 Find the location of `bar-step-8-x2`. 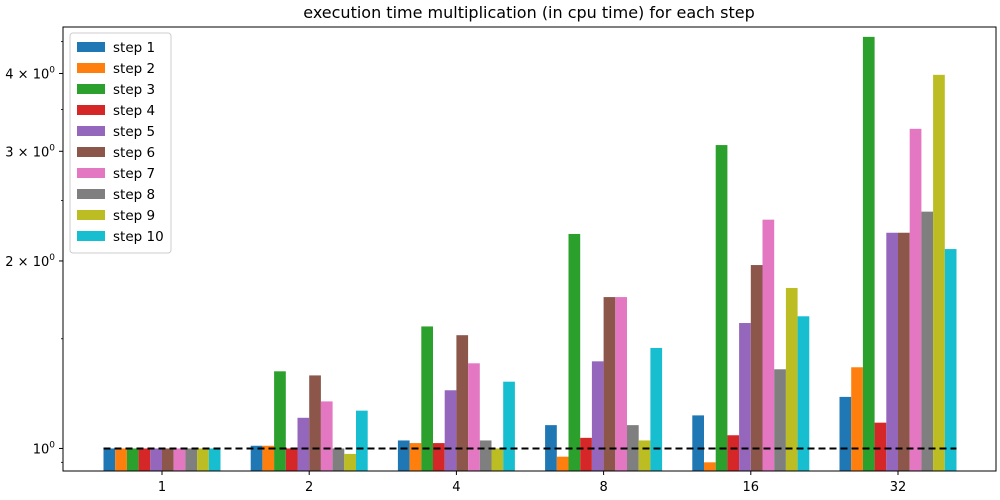

bar-step-8-x2 is located at coordinates (338, 459).